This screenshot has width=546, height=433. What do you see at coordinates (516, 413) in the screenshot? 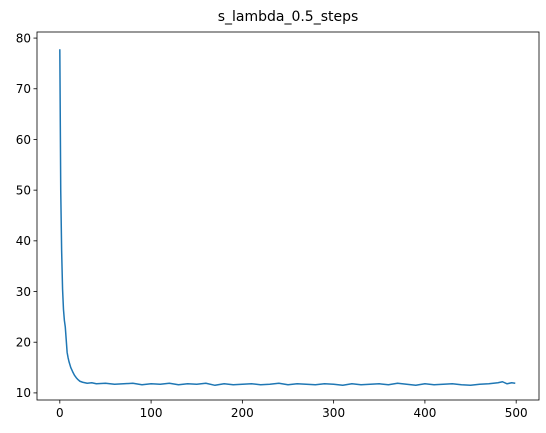
I see `x-tick-label: 500` at bounding box center [516, 413].